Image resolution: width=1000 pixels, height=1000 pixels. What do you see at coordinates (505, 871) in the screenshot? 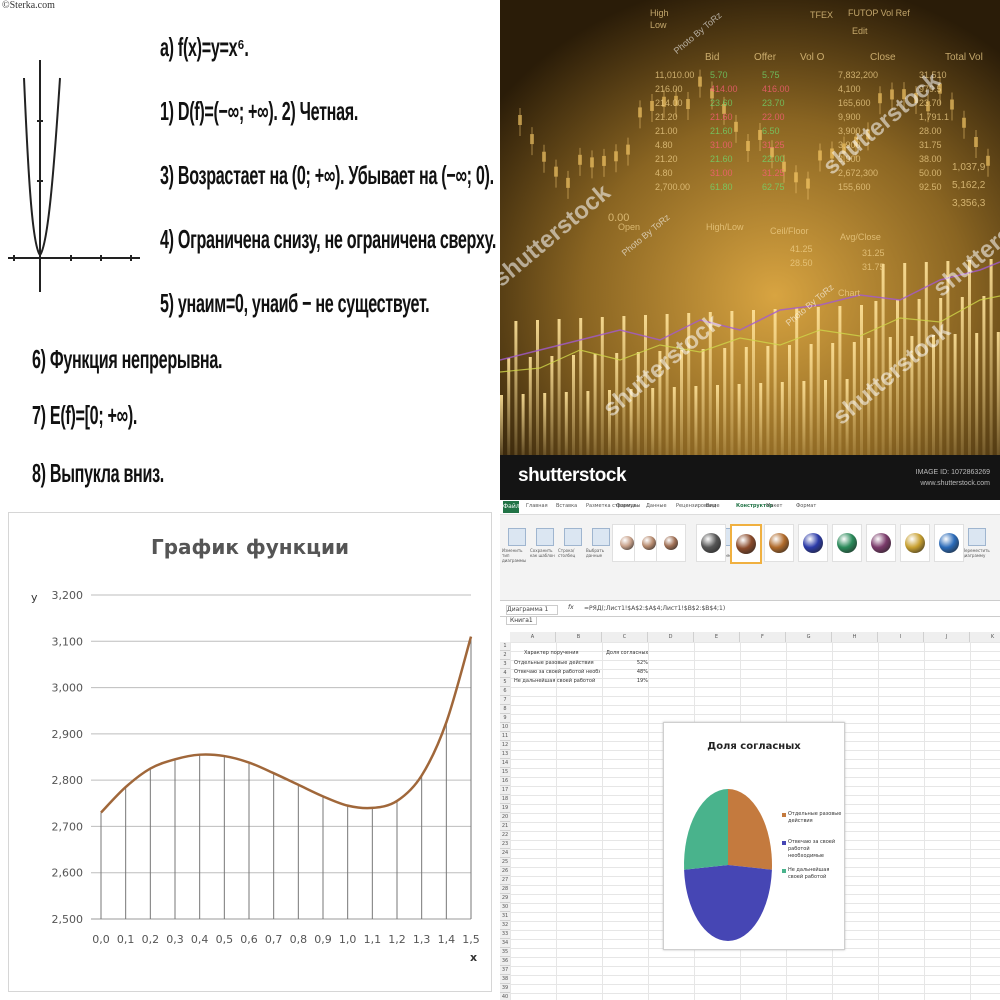
I see `row-header: 26` at bounding box center [505, 871].